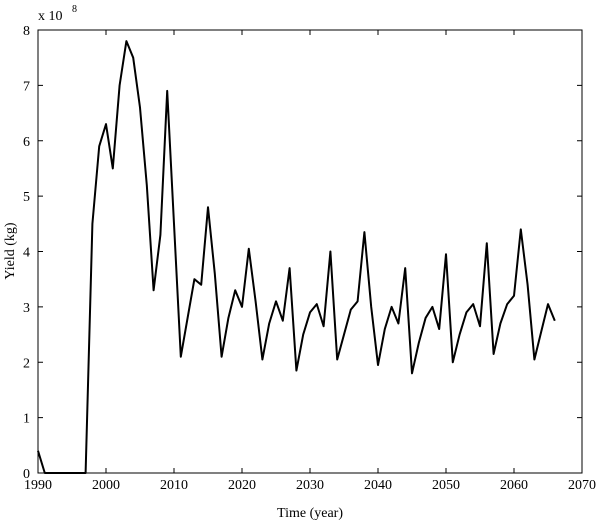  I want to click on x-axis-label: Time (year), so click(310, 513).